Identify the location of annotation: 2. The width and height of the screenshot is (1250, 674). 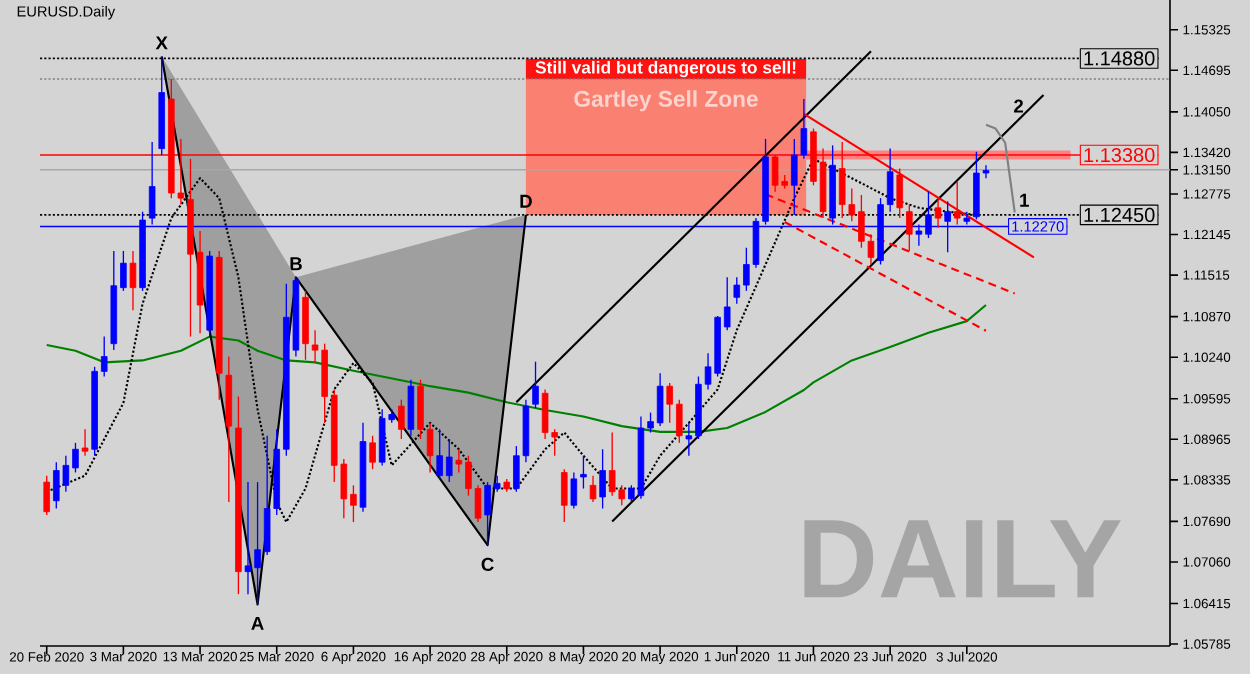
(1019, 106).